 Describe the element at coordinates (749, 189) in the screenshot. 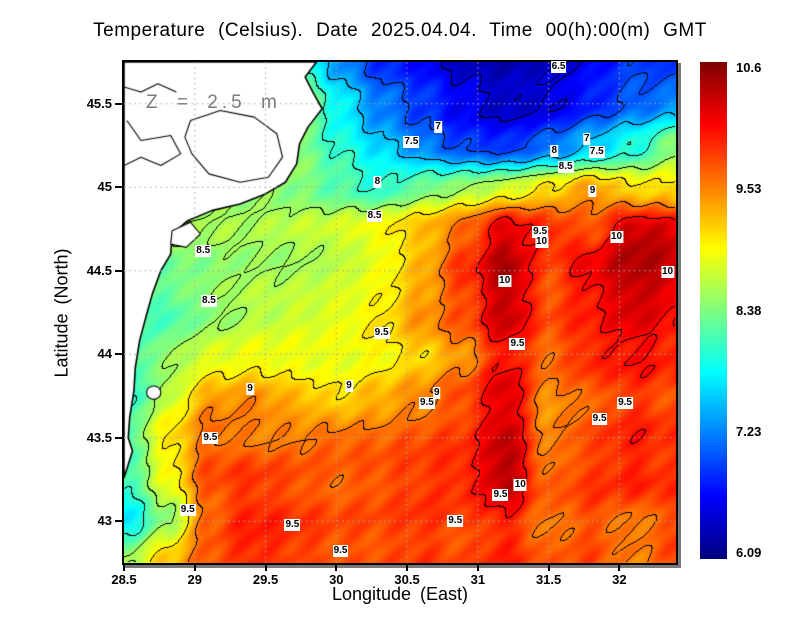

I see `colorbar-tick-label: 9.53` at that location.